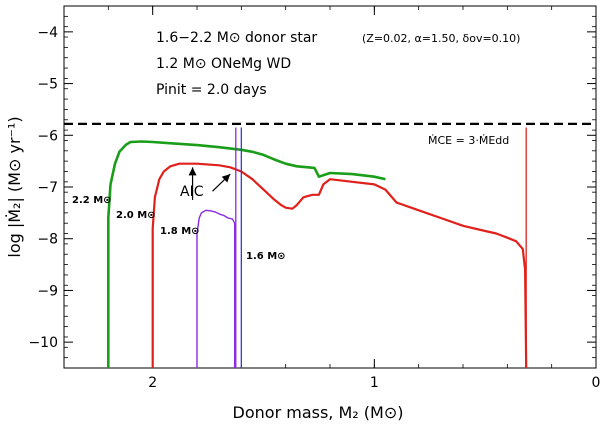  Describe the element at coordinates (47, 33) in the screenshot. I see `y-tick-label: −4` at that location.